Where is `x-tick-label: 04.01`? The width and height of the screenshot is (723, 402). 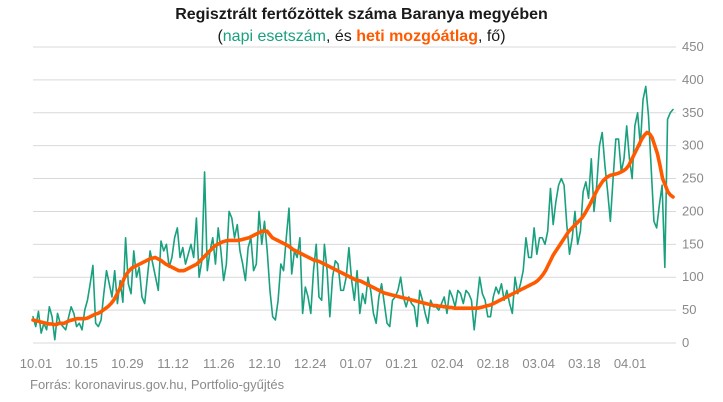 x-tick-label: 04.01 is located at coordinates (630, 363).